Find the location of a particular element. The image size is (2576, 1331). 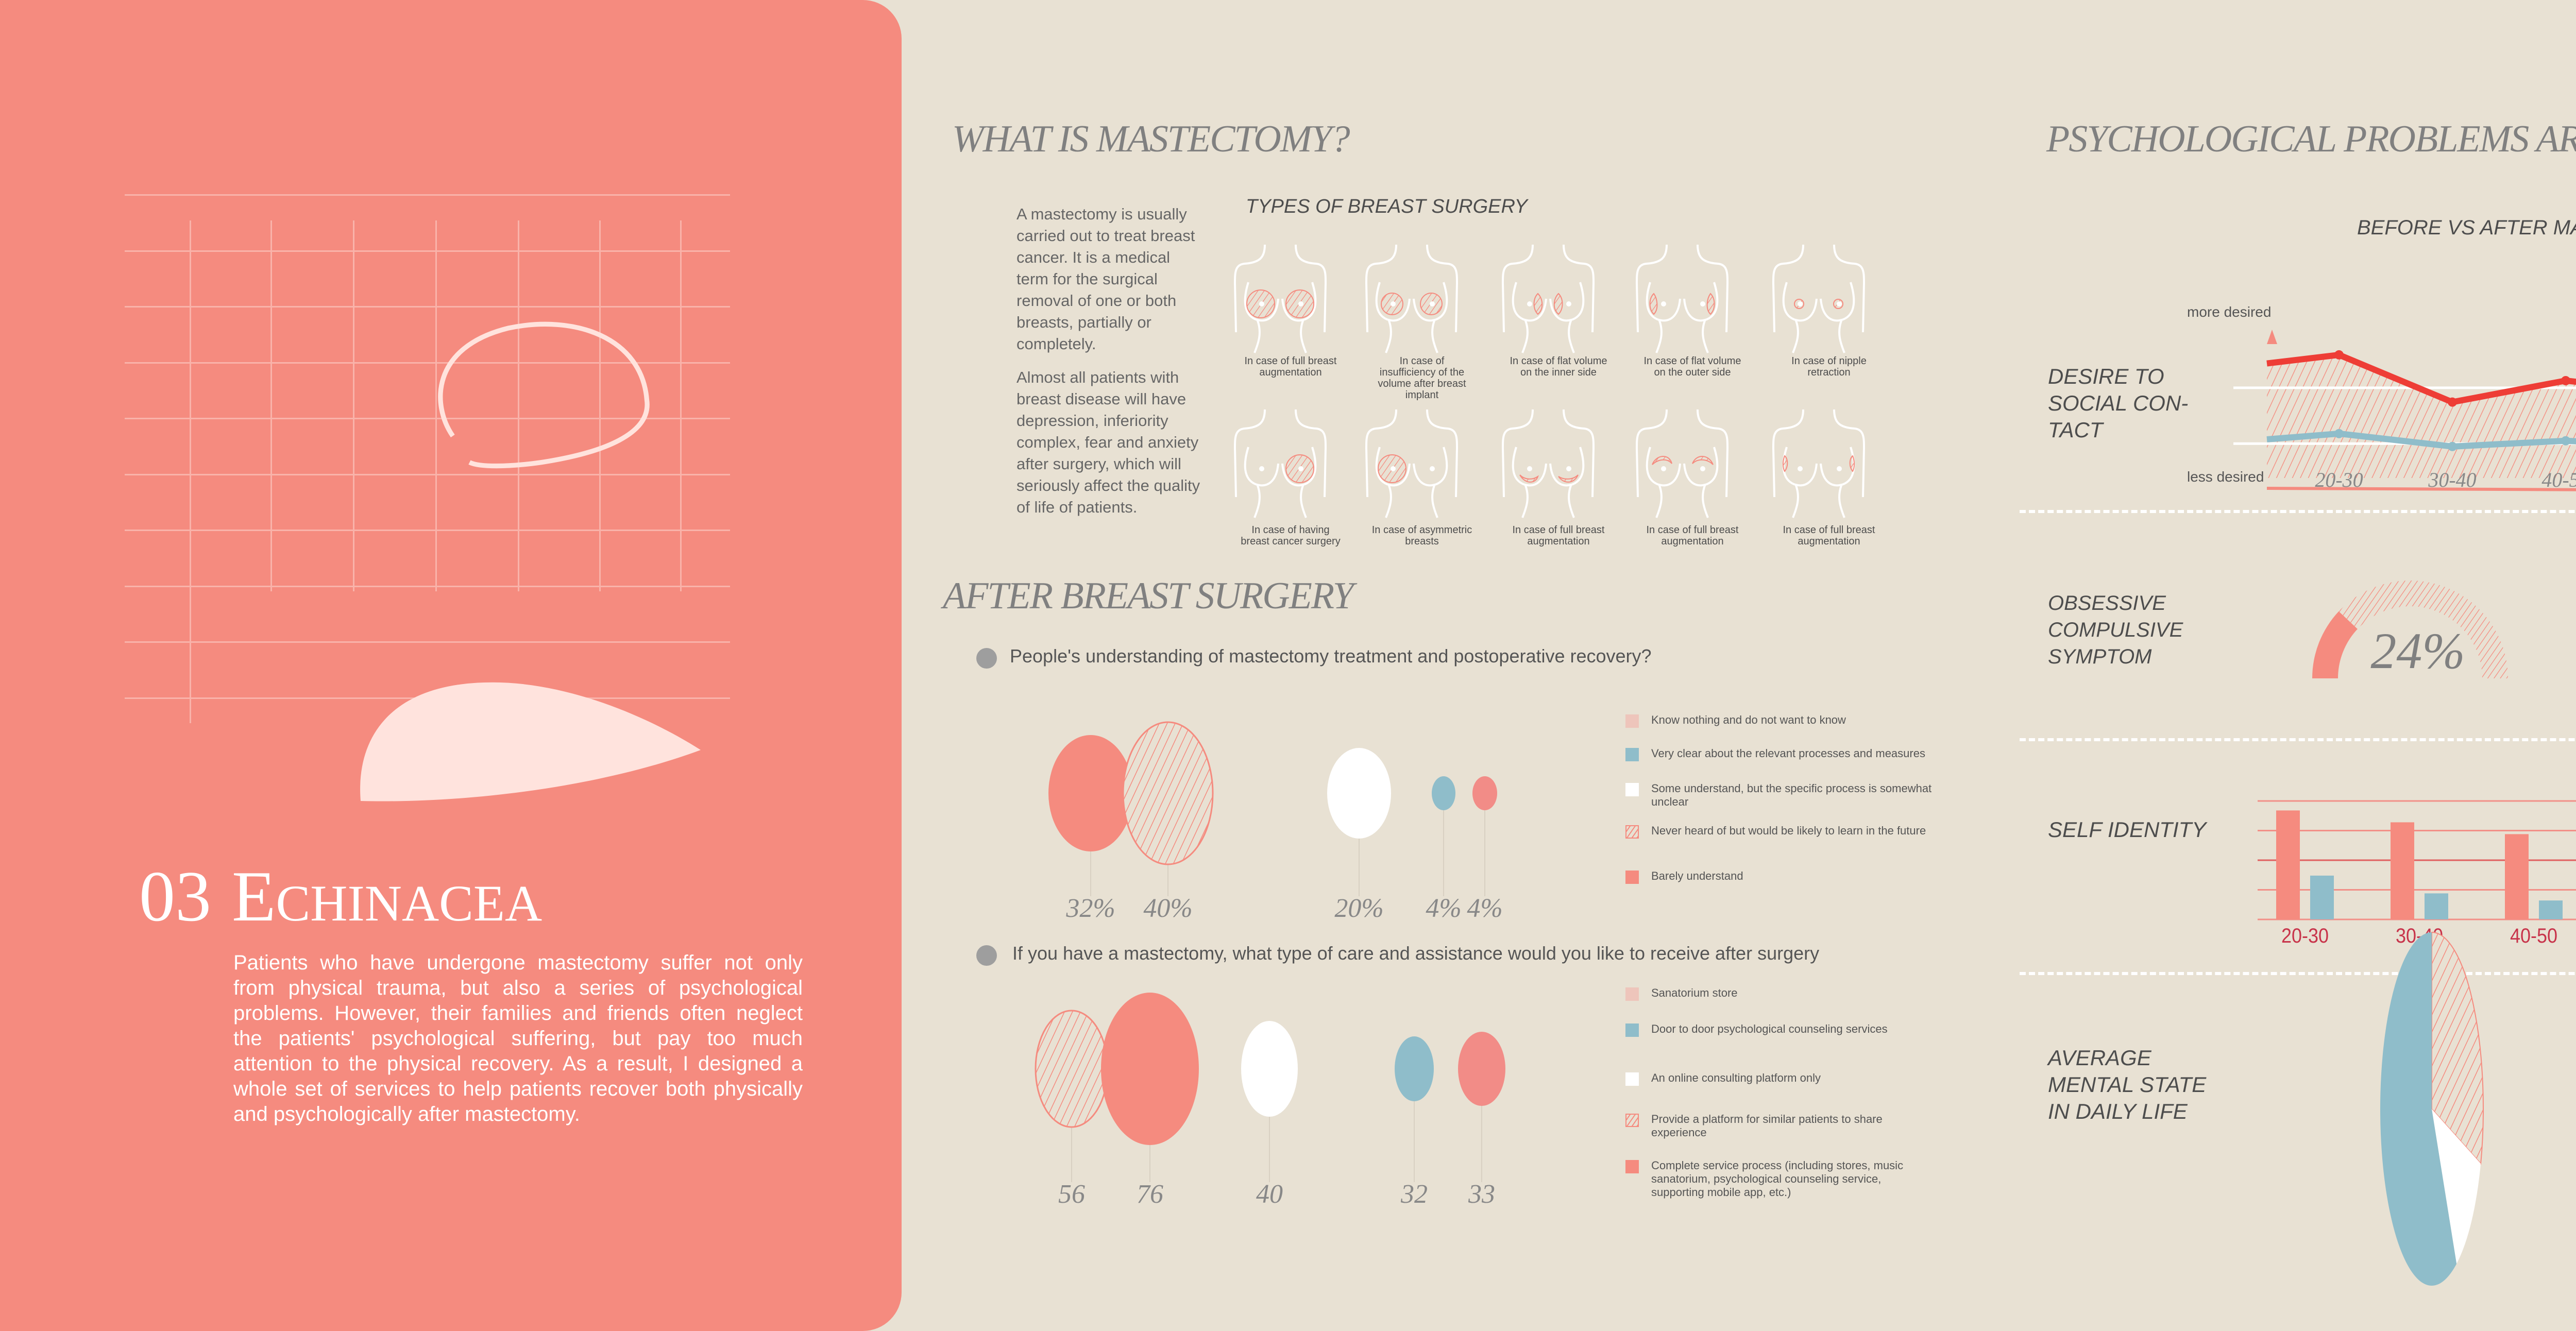

project-title-rest: CHINACEA is located at coordinates (409, 903).